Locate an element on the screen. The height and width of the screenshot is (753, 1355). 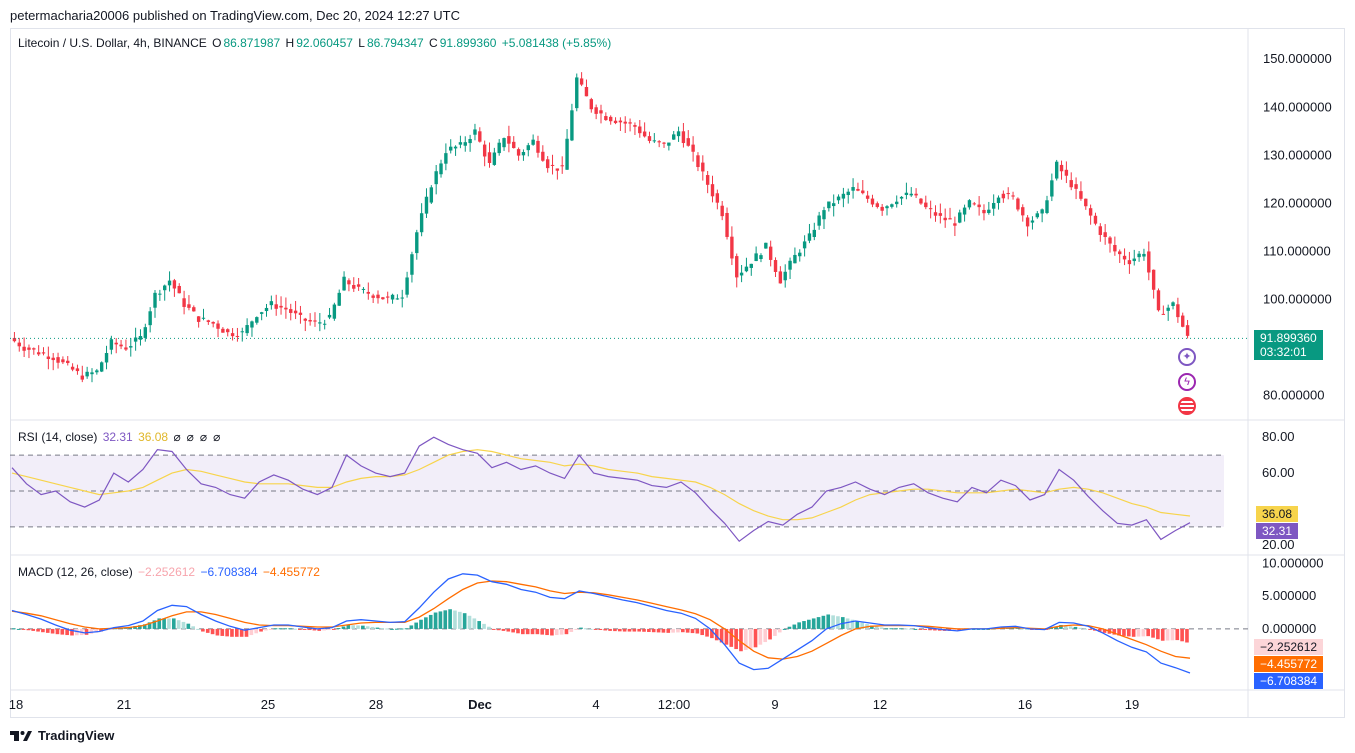
macd-pane is located at coordinates (629, 623).